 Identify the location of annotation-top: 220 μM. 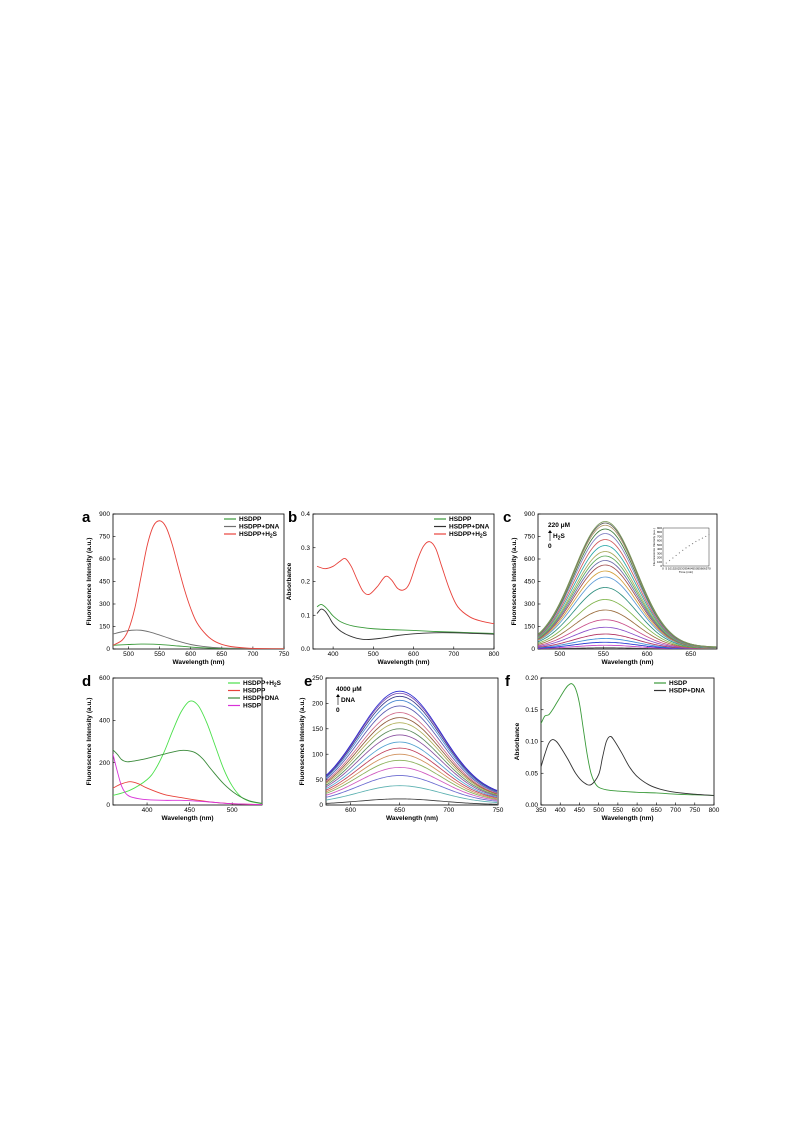
(559, 525).